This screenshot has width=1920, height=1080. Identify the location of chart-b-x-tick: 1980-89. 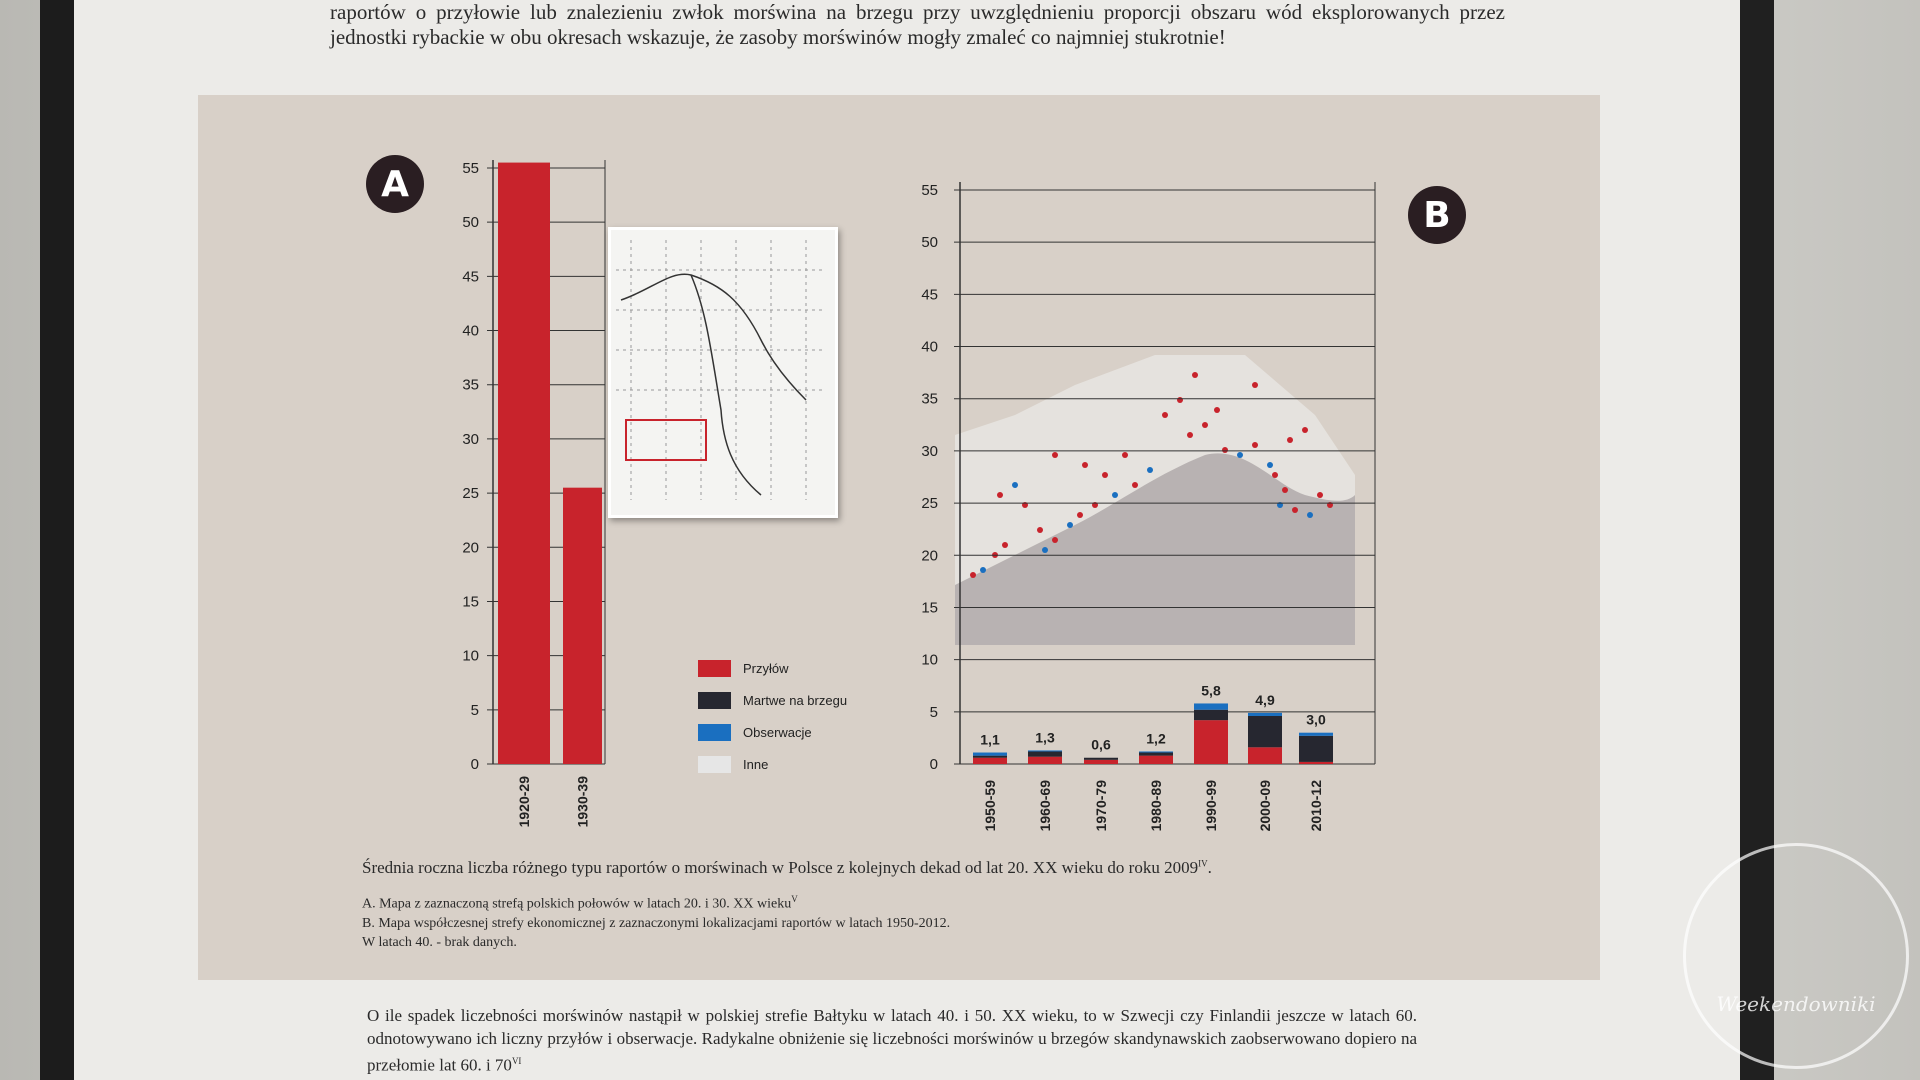
(1156, 806).